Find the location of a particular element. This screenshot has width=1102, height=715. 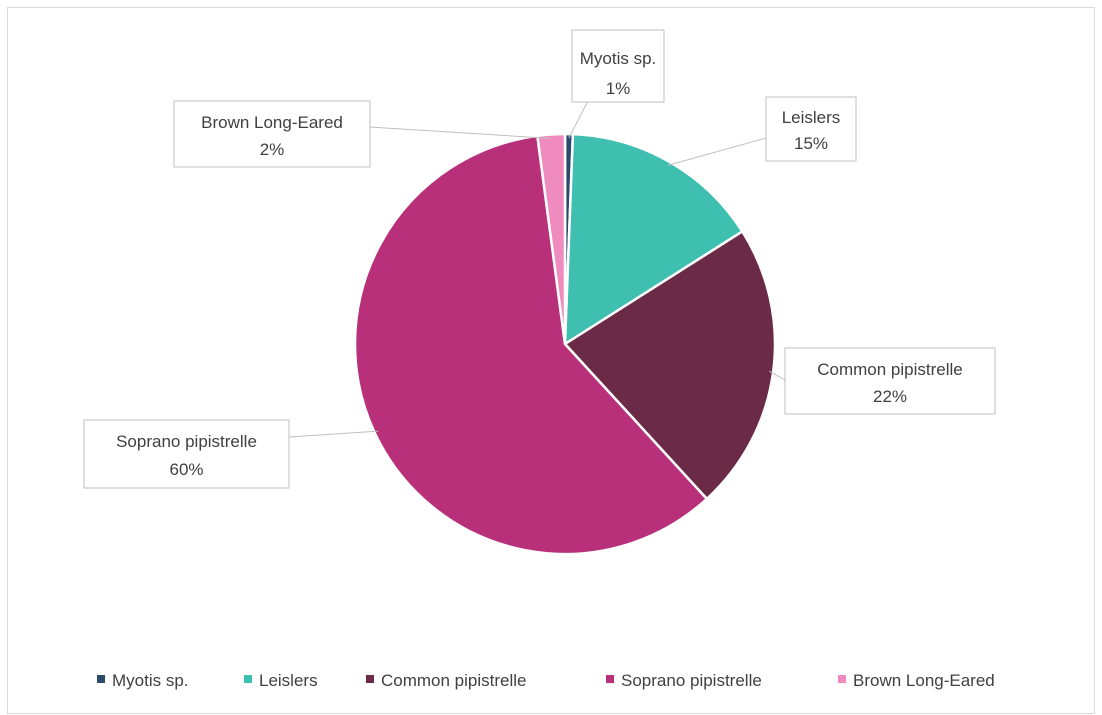

callout-box-myotis-sp is located at coordinates (618, 66).